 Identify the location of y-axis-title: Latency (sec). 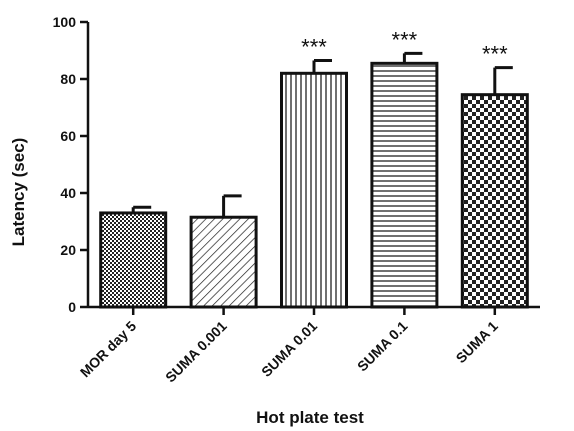
(18, 192).